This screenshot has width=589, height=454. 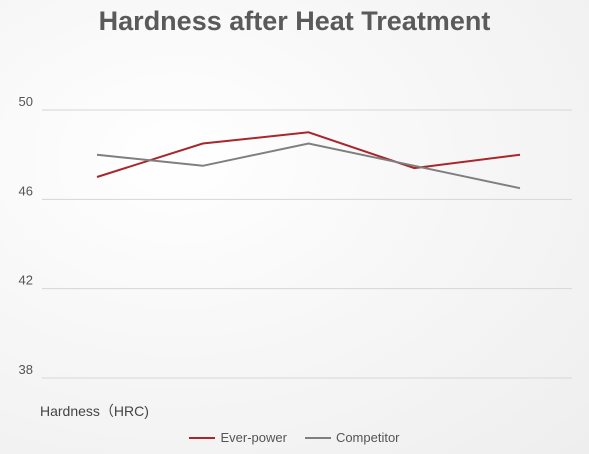 I want to click on y-tick-label-50: 50, so click(x=26, y=101).